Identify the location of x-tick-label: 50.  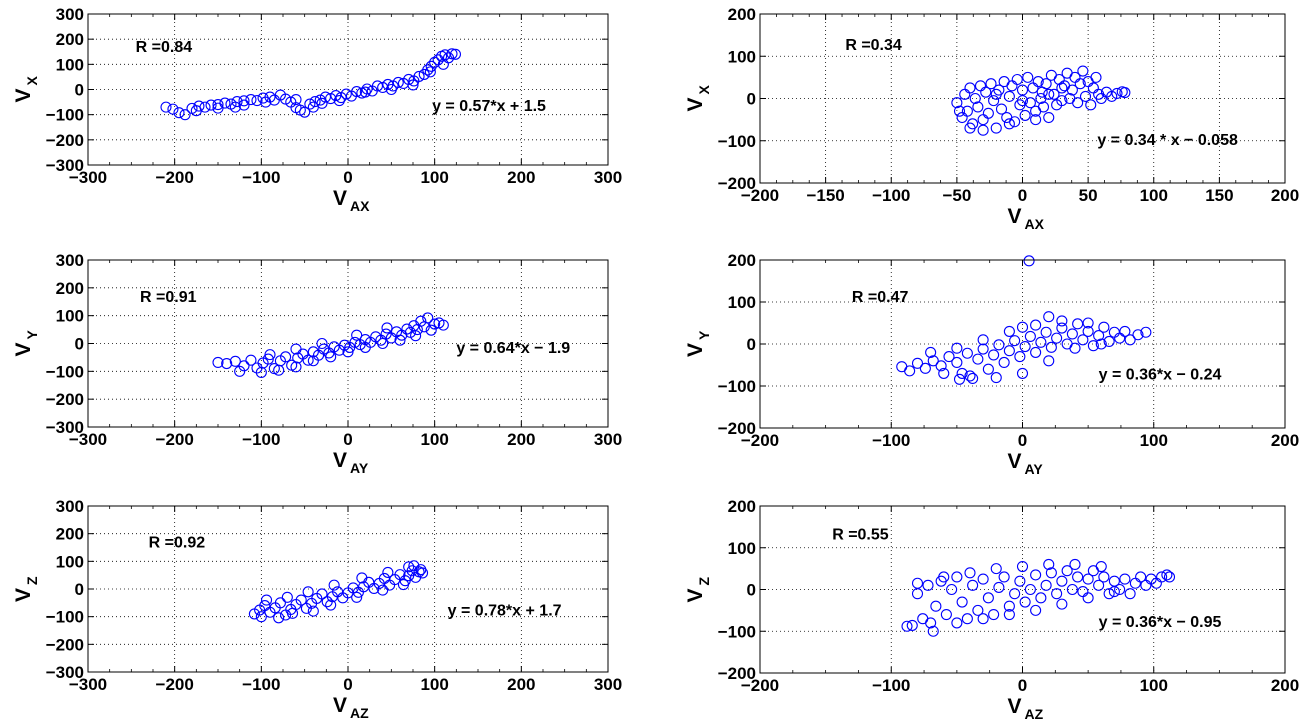
(1088, 195).